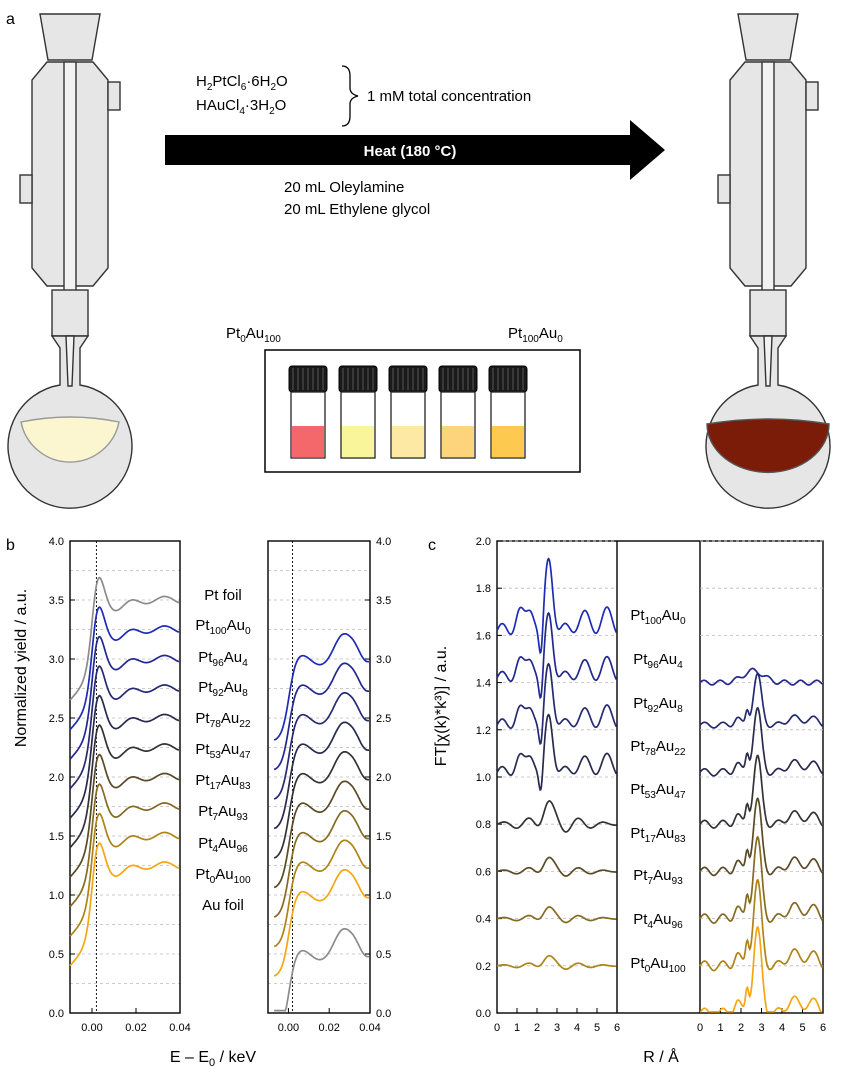 This screenshot has height=1080, width=842. I want to click on vial-label-right: Pt100Au0, so click(535, 335).